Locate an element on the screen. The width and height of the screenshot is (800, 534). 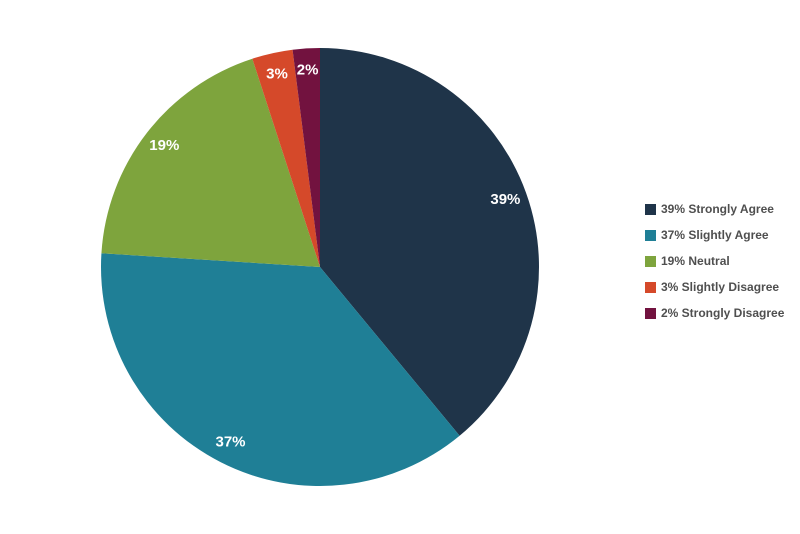
legend-item-neutral: 19% Neutral is located at coordinates (714, 261).